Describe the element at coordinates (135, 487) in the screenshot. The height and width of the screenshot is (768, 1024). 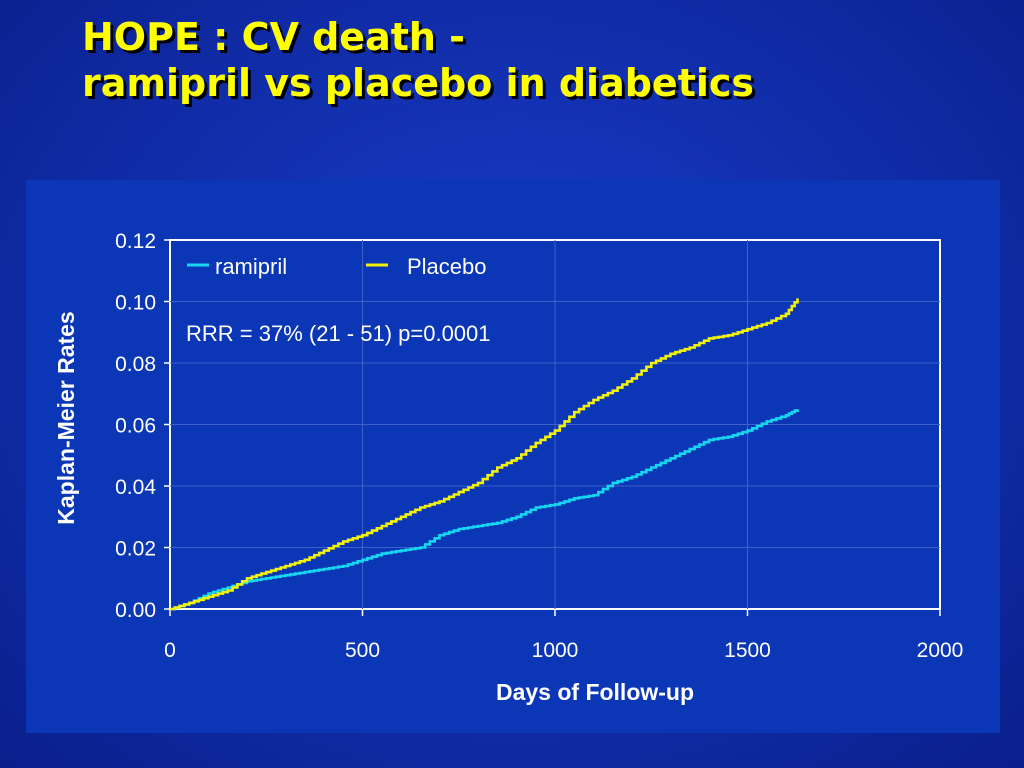
I see `y-tick-label: 0.04` at that location.